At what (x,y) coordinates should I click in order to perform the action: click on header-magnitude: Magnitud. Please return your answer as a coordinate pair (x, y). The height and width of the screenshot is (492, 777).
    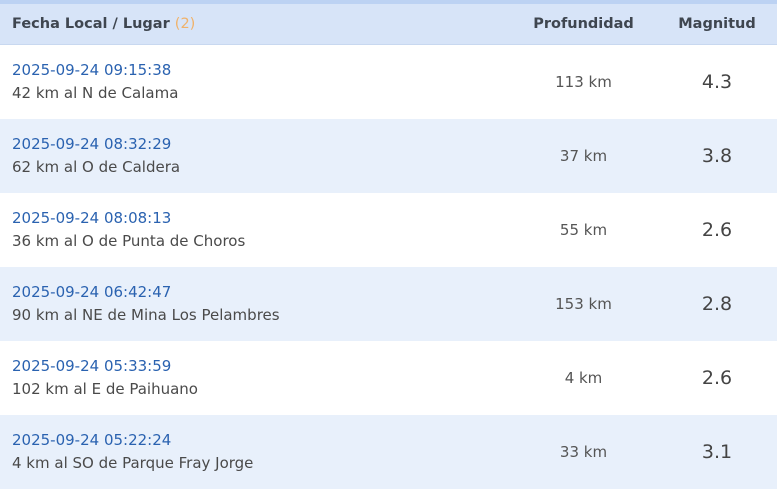
    Looking at the image, I should click on (717, 24).